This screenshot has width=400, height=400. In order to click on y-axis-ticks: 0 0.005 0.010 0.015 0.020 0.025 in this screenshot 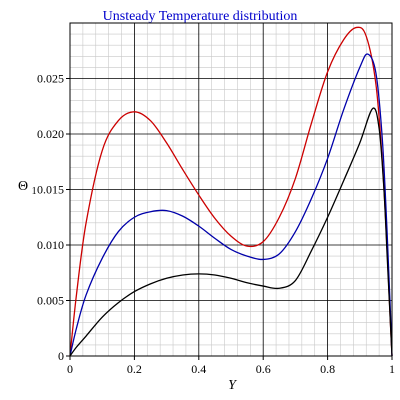, I will do `click(53, 217)`.